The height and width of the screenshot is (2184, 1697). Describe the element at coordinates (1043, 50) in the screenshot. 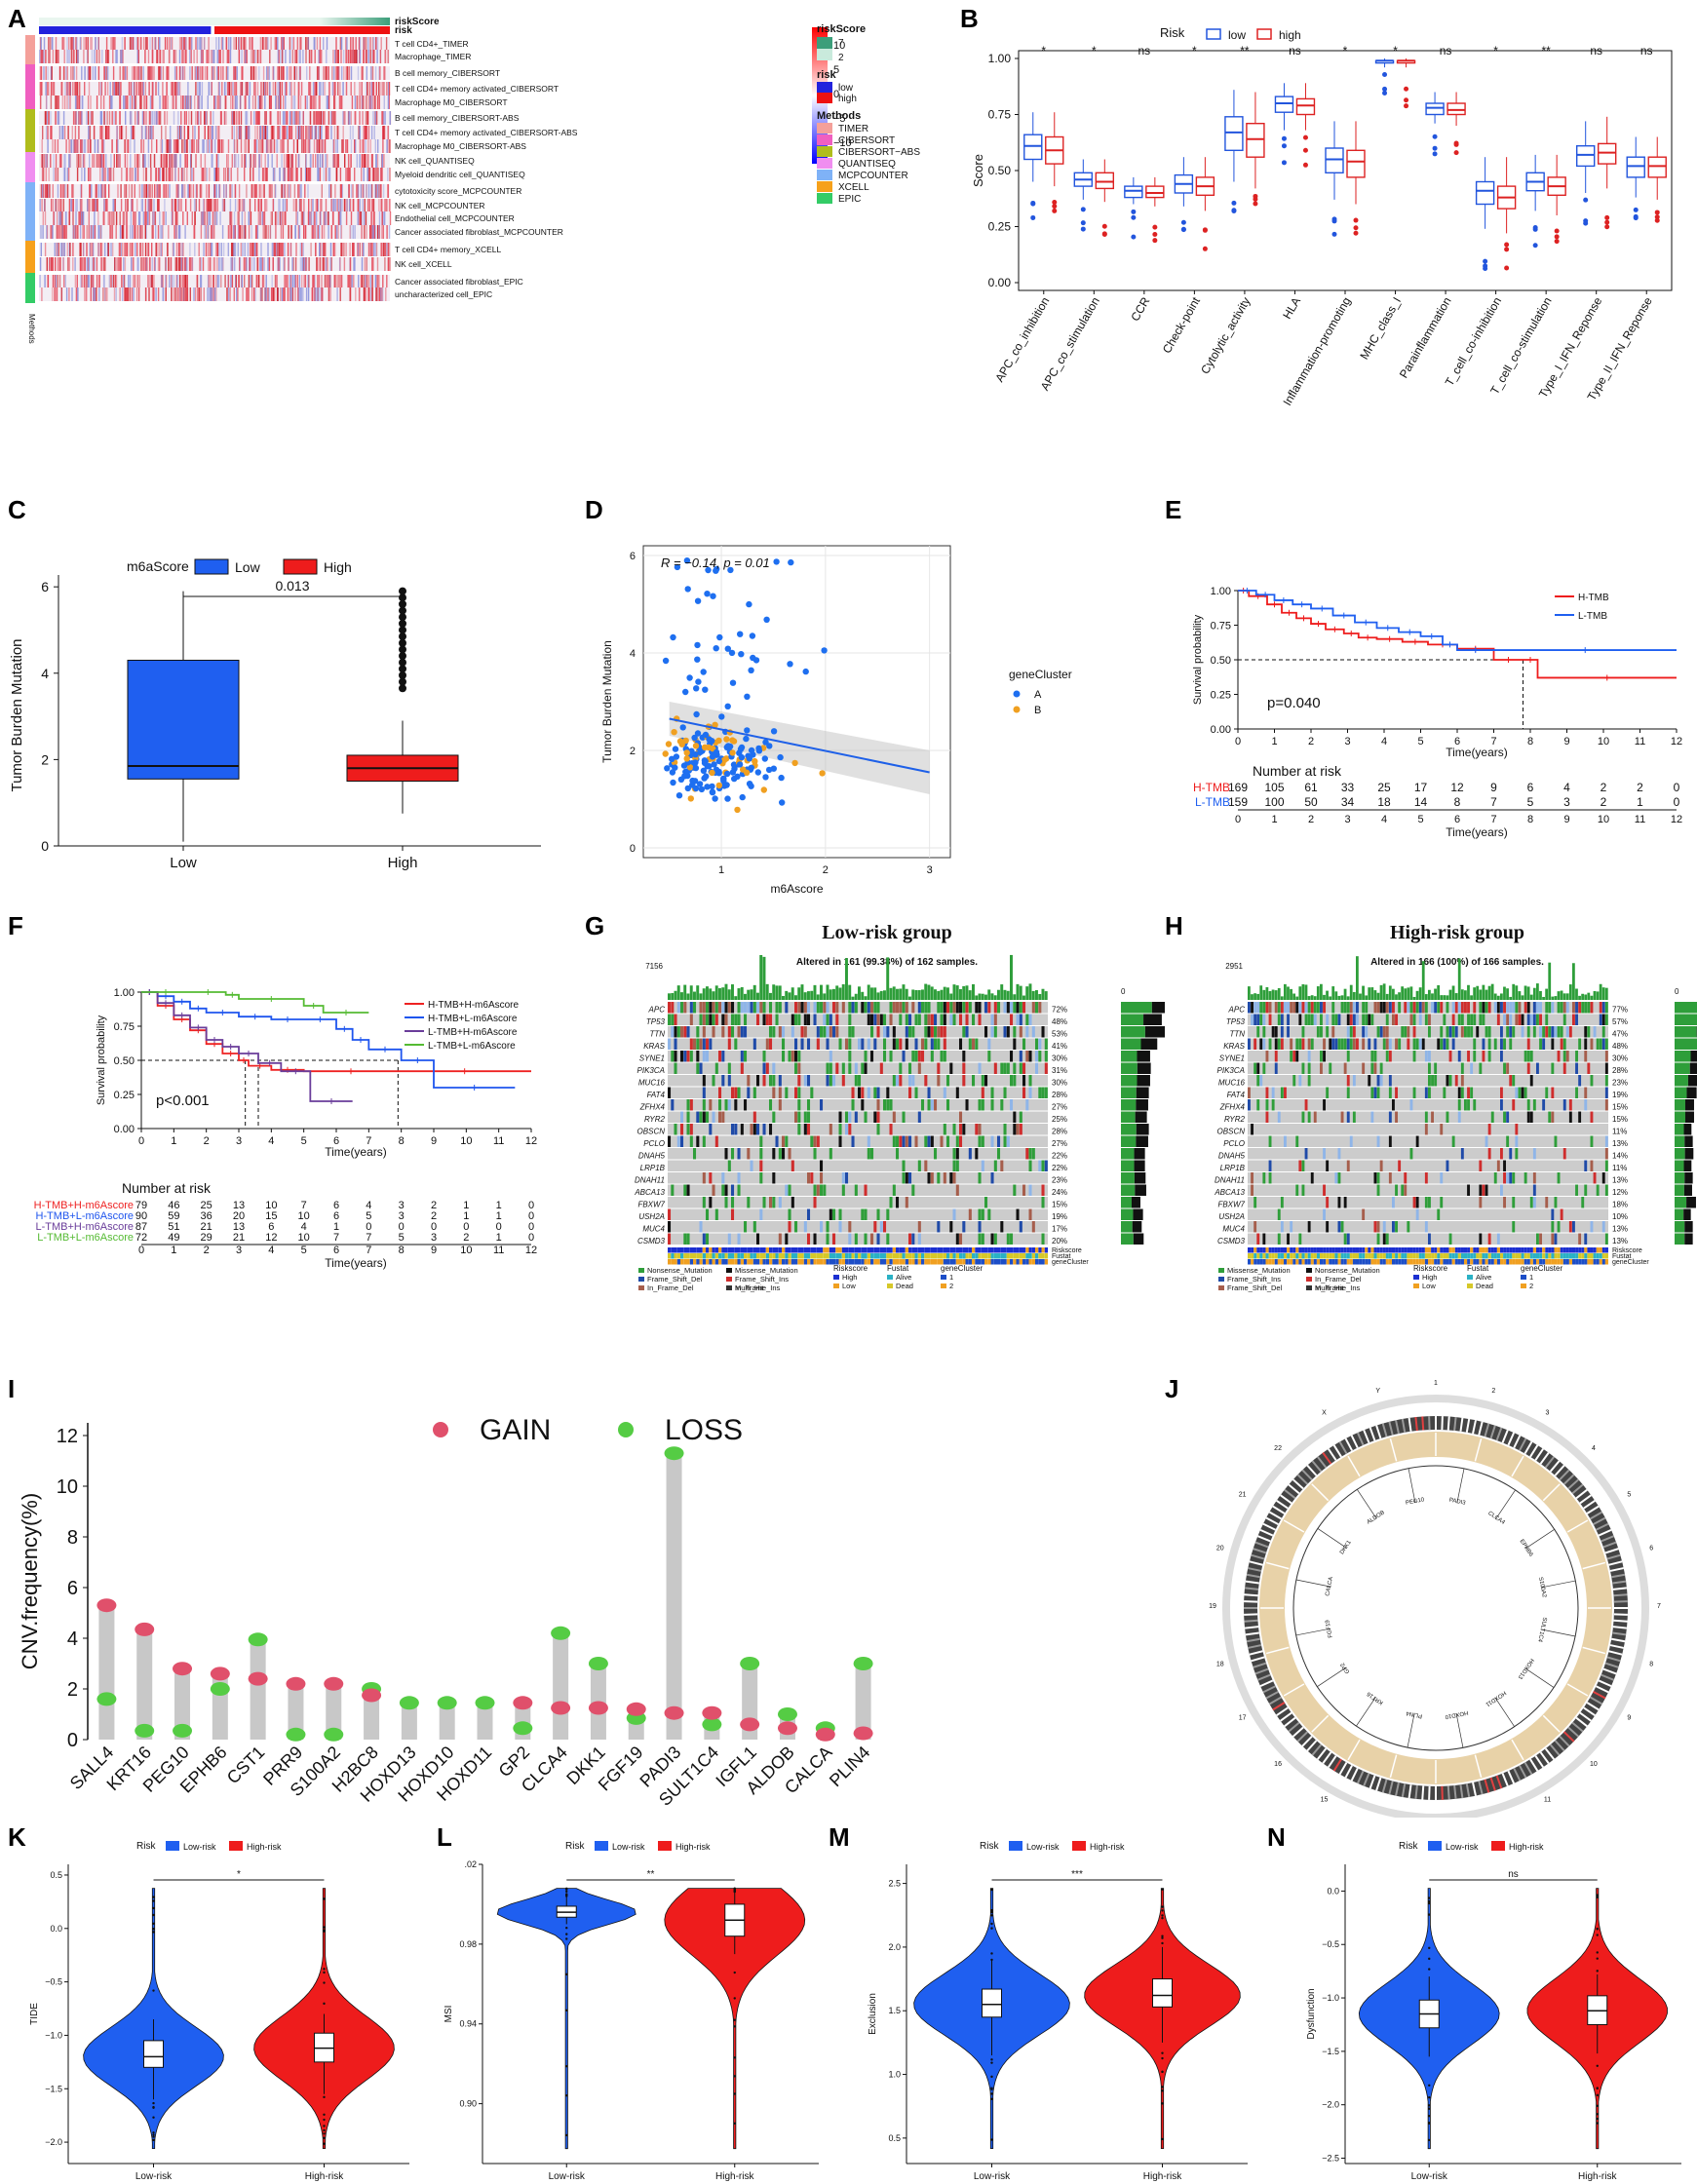

I see `significance-mark: *` at that location.